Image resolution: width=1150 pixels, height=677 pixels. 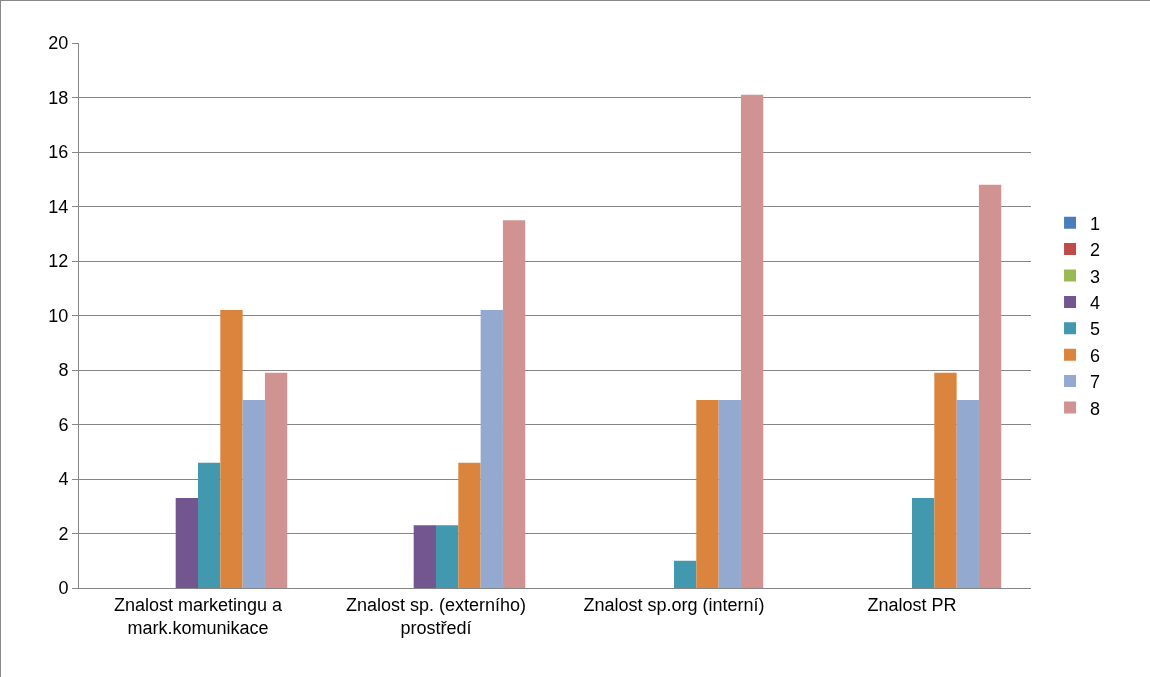 I want to click on legend-label: 7, so click(x=1095, y=382).